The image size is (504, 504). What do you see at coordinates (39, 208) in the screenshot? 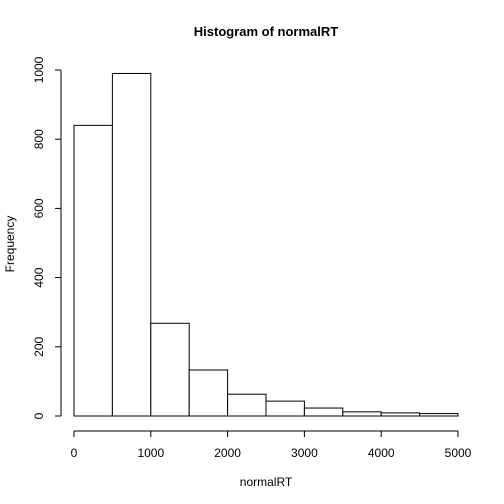
I see `y-tick-label: 600` at bounding box center [39, 208].